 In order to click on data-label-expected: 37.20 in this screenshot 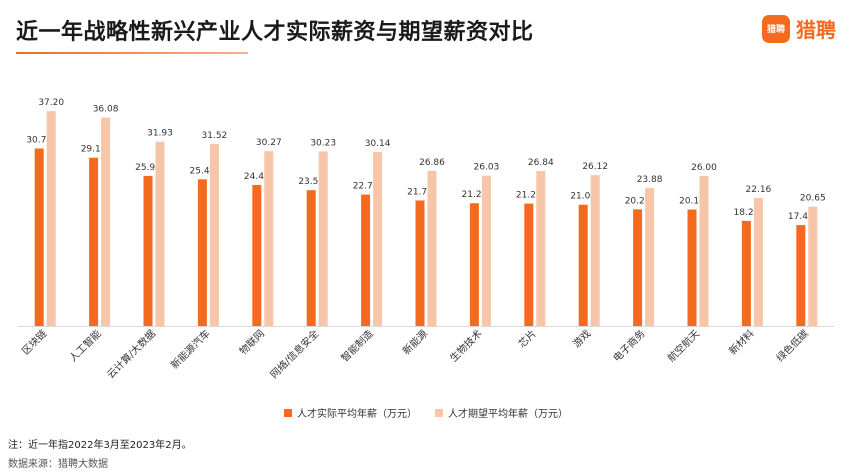, I will do `click(51, 103)`.